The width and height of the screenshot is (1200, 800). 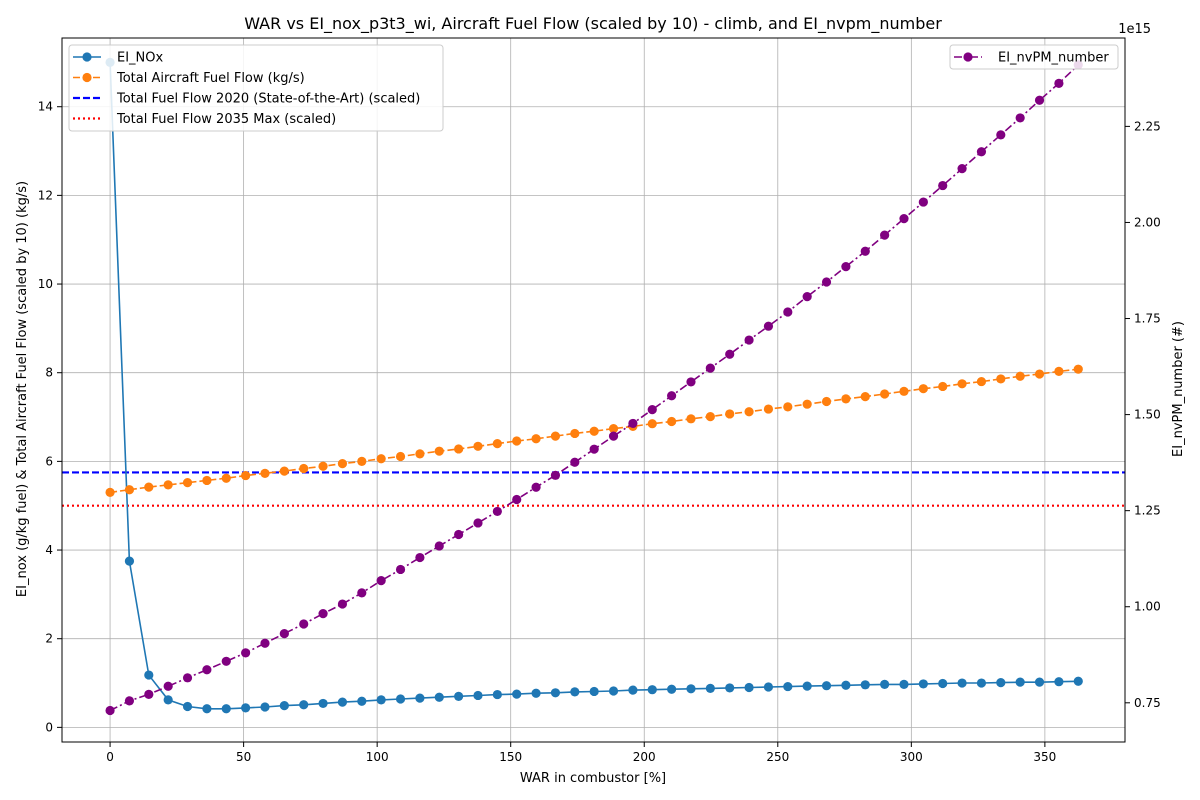 I want to click on legend-right-box, so click(x=1034, y=57).